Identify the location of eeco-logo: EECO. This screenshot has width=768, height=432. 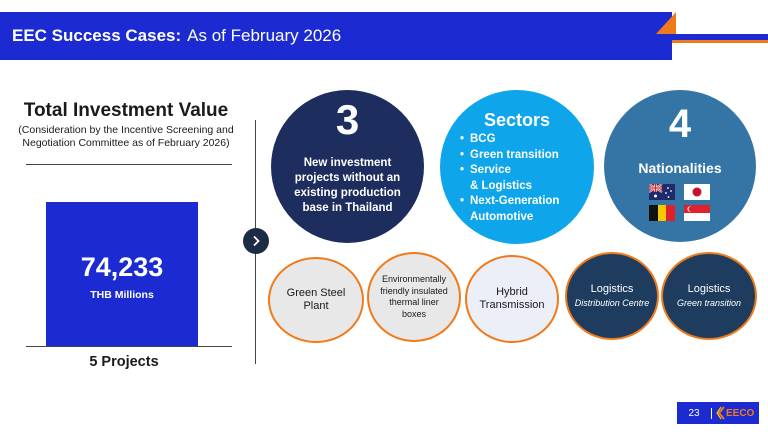
(735, 413).